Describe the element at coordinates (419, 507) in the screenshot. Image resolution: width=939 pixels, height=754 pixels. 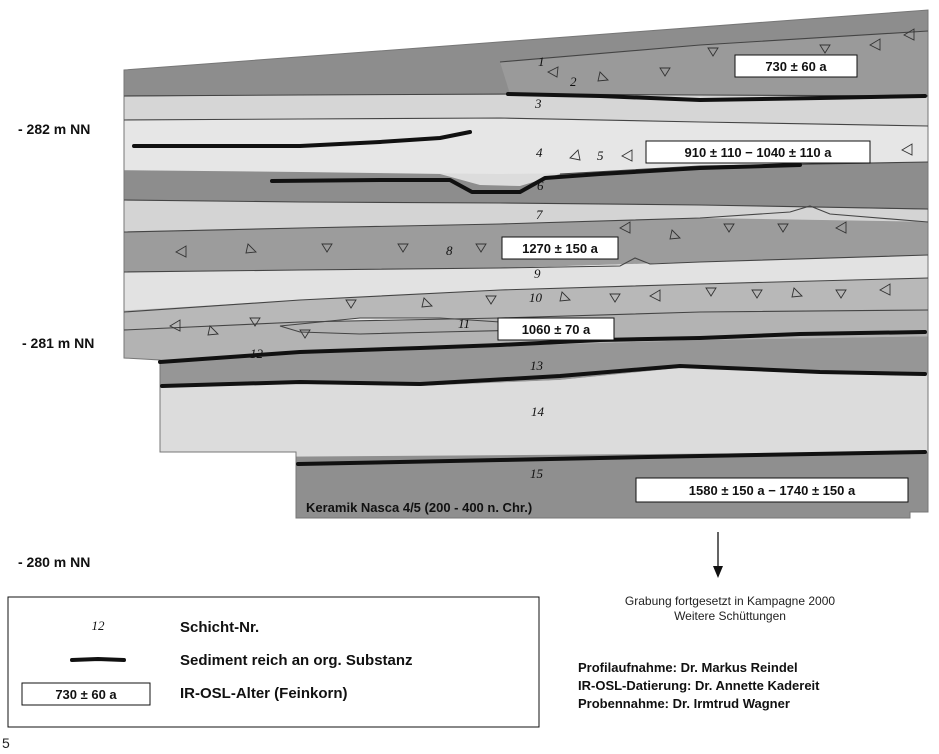
I see `ceramic-label: Keramik Nasca 4/5 (200 - 400 n. Chr.)` at that location.